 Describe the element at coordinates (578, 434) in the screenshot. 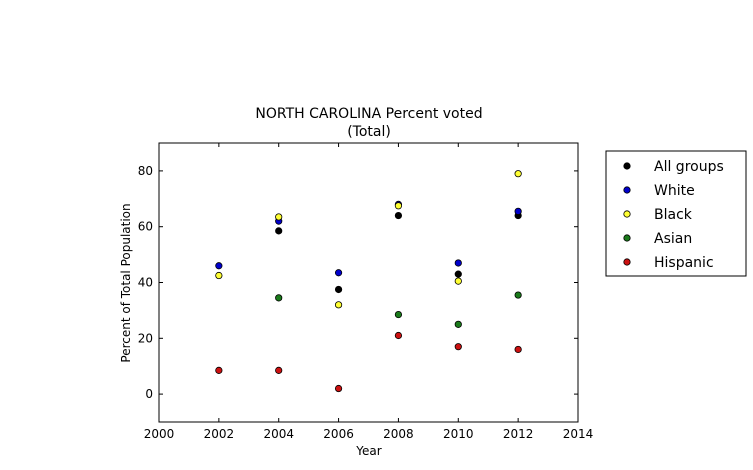

I see `x-tick-label: 2014` at that location.